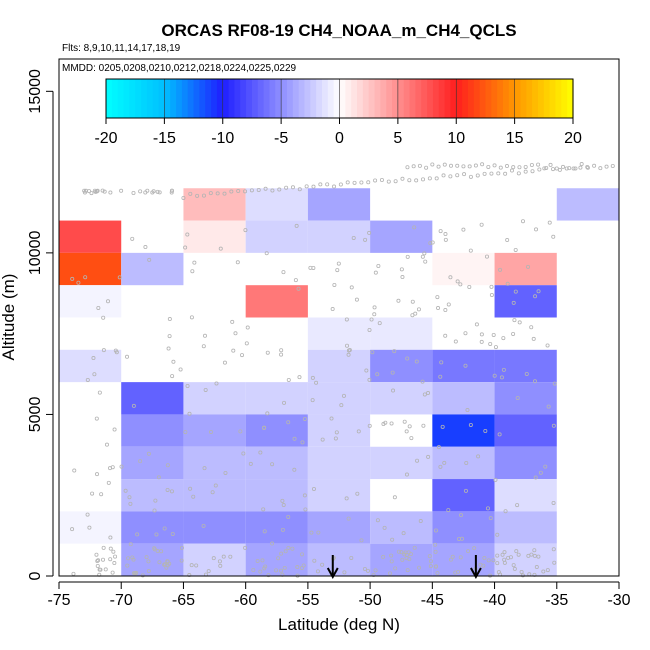  What do you see at coordinates (339, 66) in the screenshot?
I see `colorbar-label-box` at bounding box center [339, 66].